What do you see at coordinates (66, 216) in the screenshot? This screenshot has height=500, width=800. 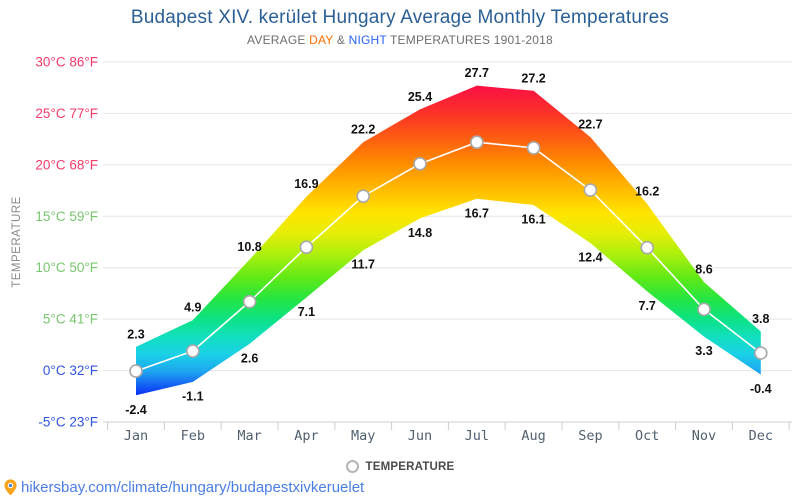 I see `y-tick-label: 15°C 59°F` at bounding box center [66, 216].